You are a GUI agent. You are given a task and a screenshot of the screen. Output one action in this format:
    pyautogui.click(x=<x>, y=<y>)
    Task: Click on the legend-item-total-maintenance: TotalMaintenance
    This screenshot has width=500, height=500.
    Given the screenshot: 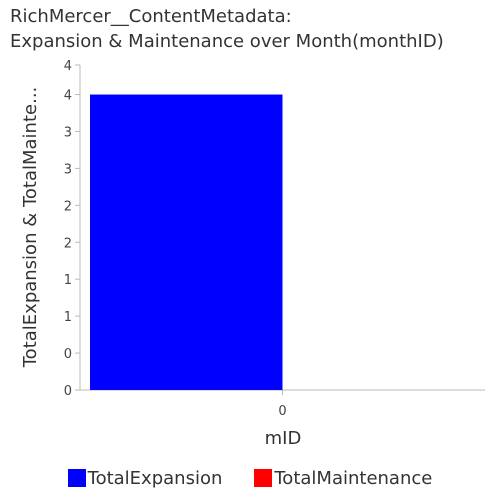 What is the action you would take?
    pyautogui.click(x=343, y=478)
    